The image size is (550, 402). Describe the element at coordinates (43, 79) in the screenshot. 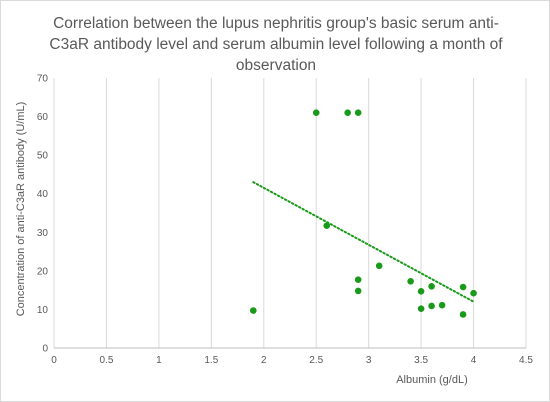

I see `y-tick-label: 70` at that location.